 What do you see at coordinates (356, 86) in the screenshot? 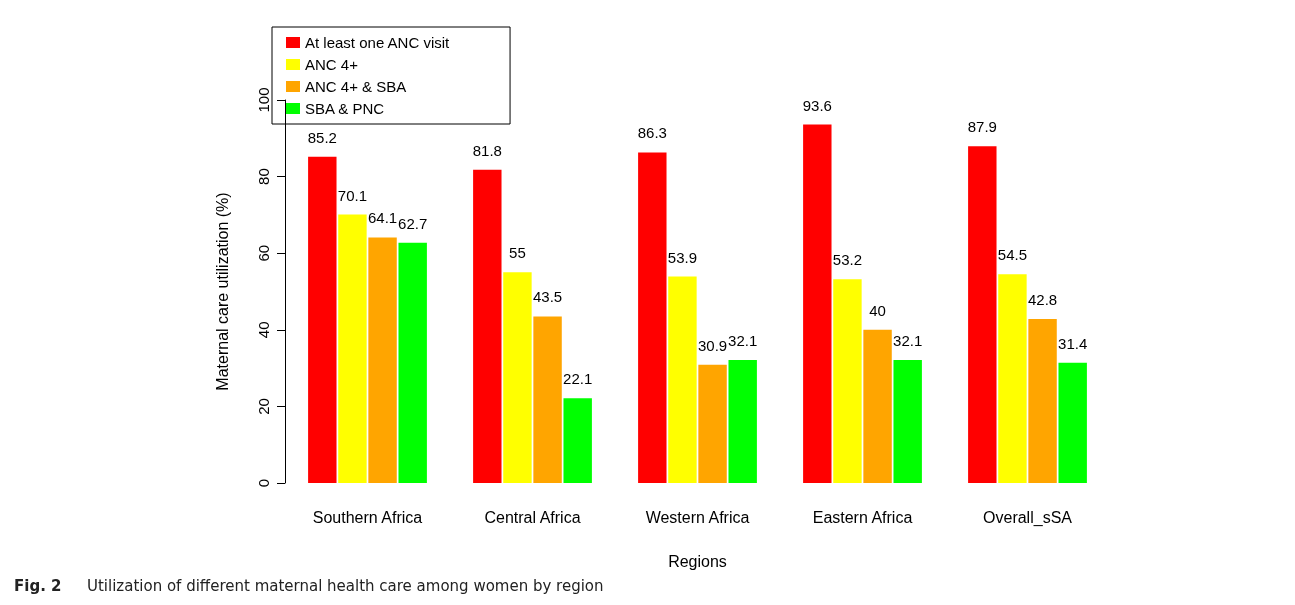
I see `legend-label: ANC 4+ & SBA` at bounding box center [356, 86].